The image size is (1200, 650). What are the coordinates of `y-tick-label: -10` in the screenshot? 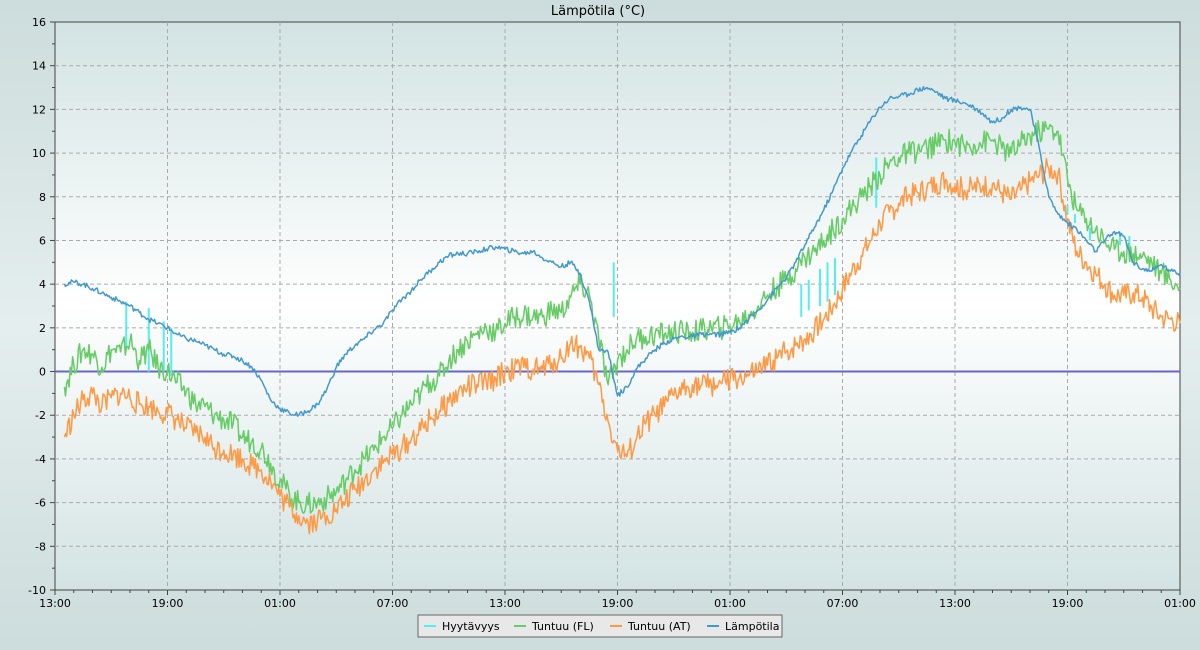 It's located at (37, 590).